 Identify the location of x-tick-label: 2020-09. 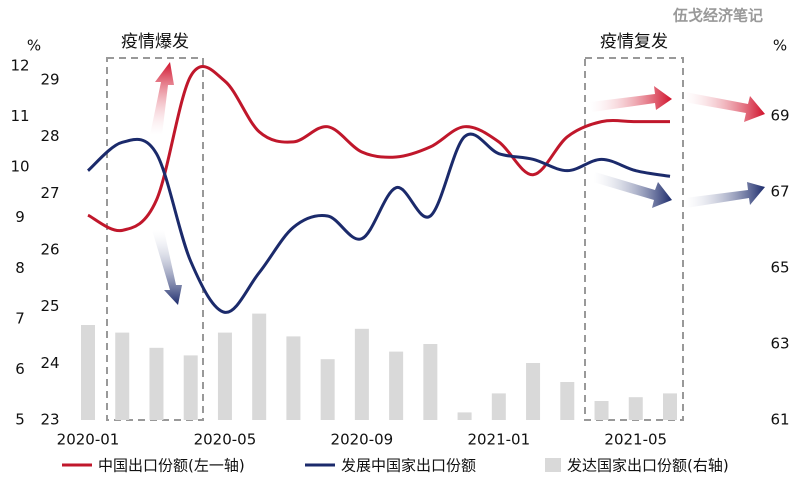
(362, 440).